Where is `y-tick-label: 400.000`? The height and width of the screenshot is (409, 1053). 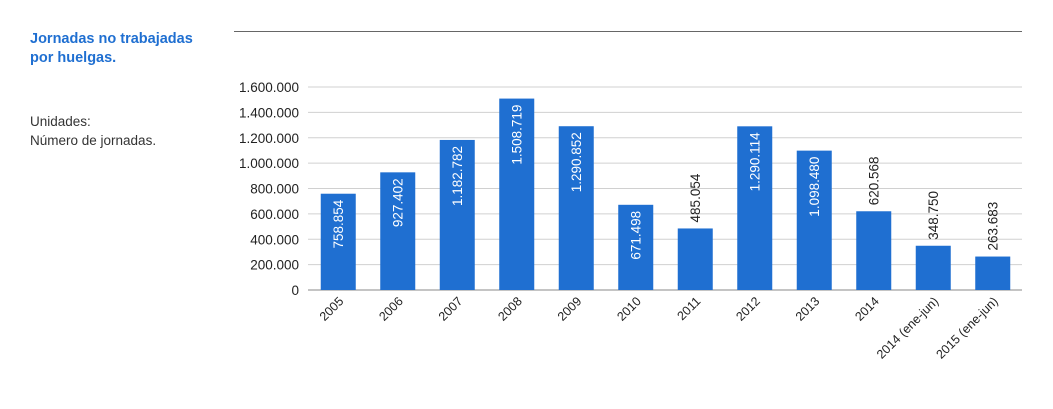 y-tick-label: 400.000 is located at coordinates (274, 239).